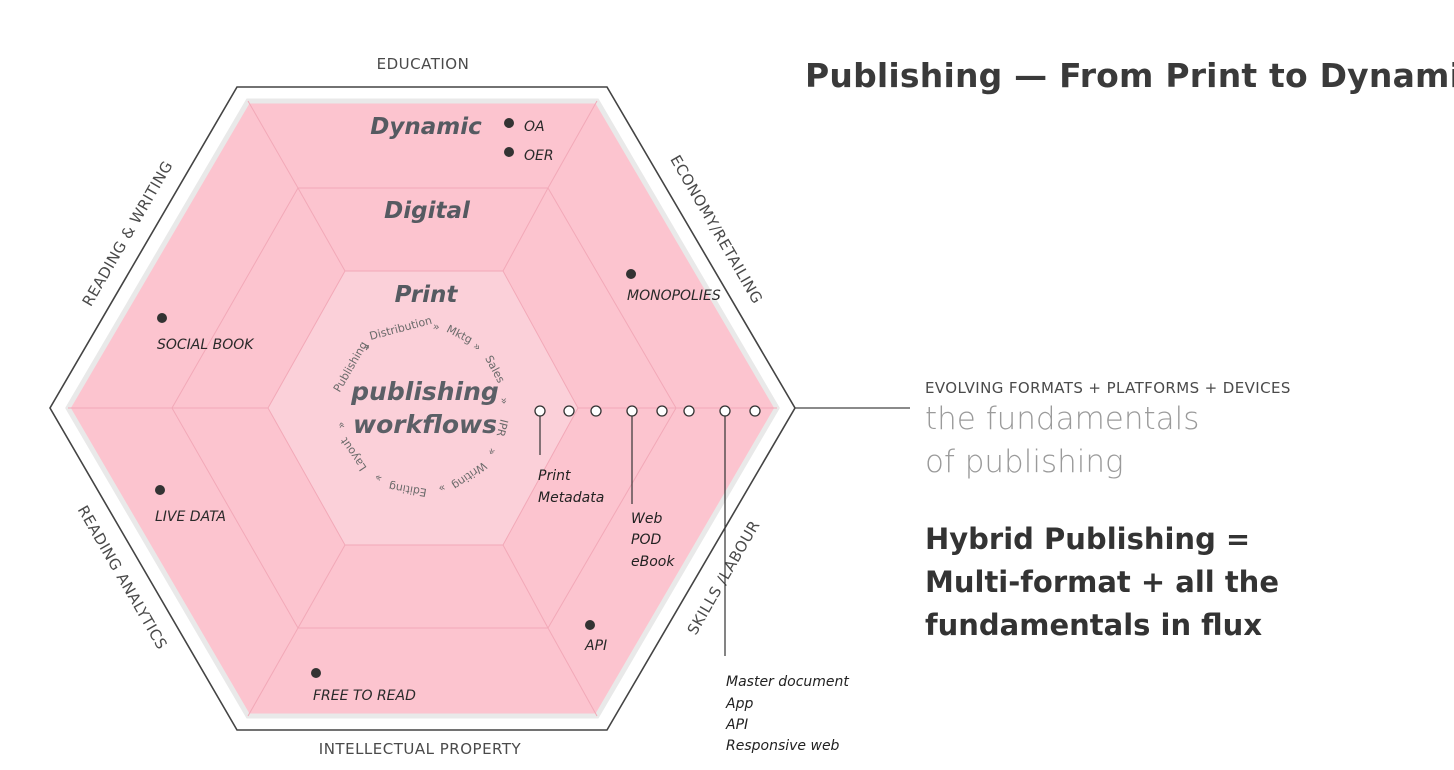 Image resolution: width=1454 pixels, height=770 pixels. Describe the element at coordinates (653, 562) in the screenshot. I see `output-web-line3: eBook` at that location.